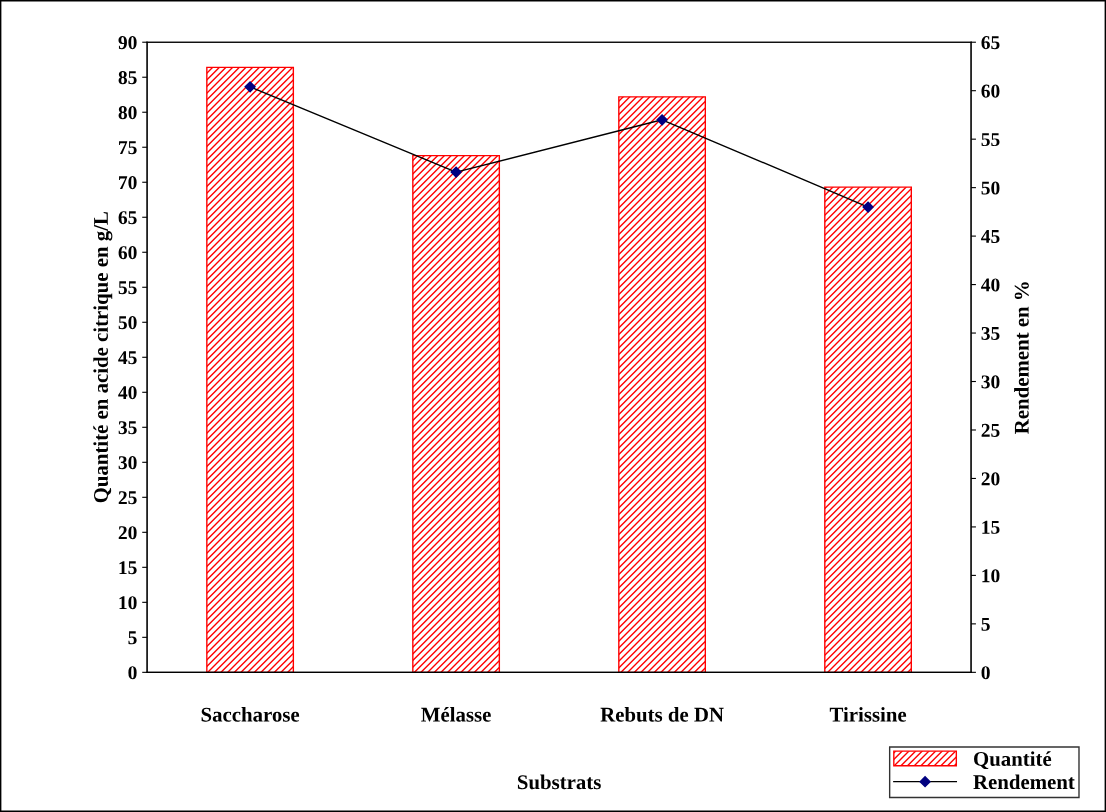  What do you see at coordinates (127, 113) in the screenshot?
I see `y-tick-label: 80` at bounding box center [127, 113].